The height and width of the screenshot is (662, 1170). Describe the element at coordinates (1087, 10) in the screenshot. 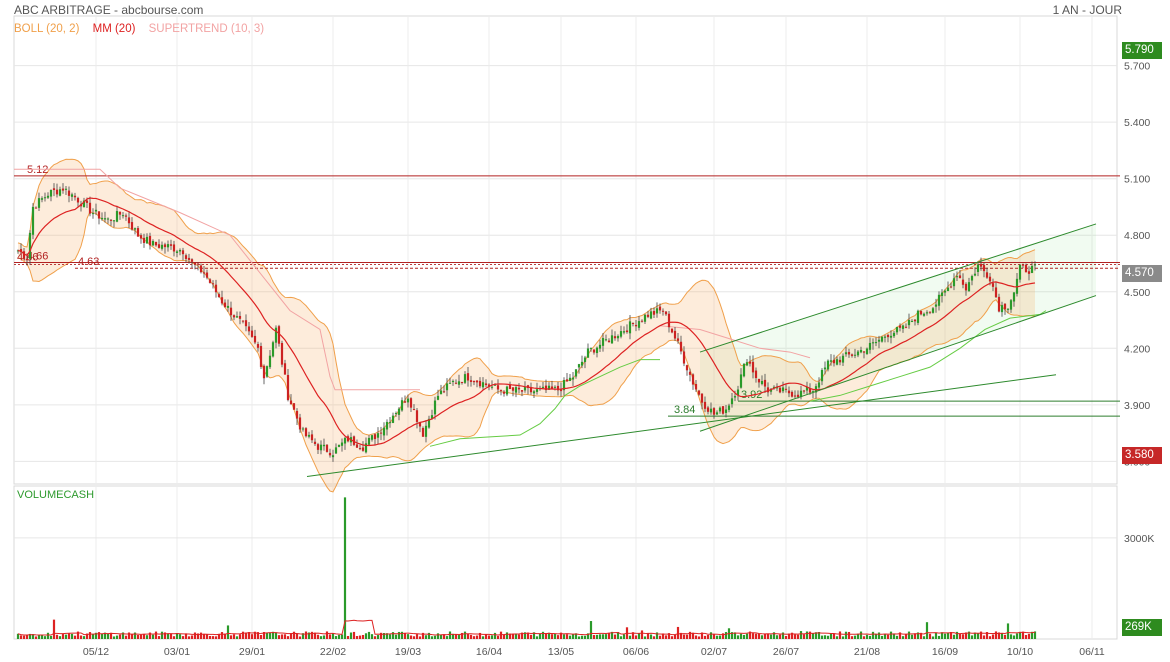

I see `period-selector: 1 AN - JOUR` at that location.